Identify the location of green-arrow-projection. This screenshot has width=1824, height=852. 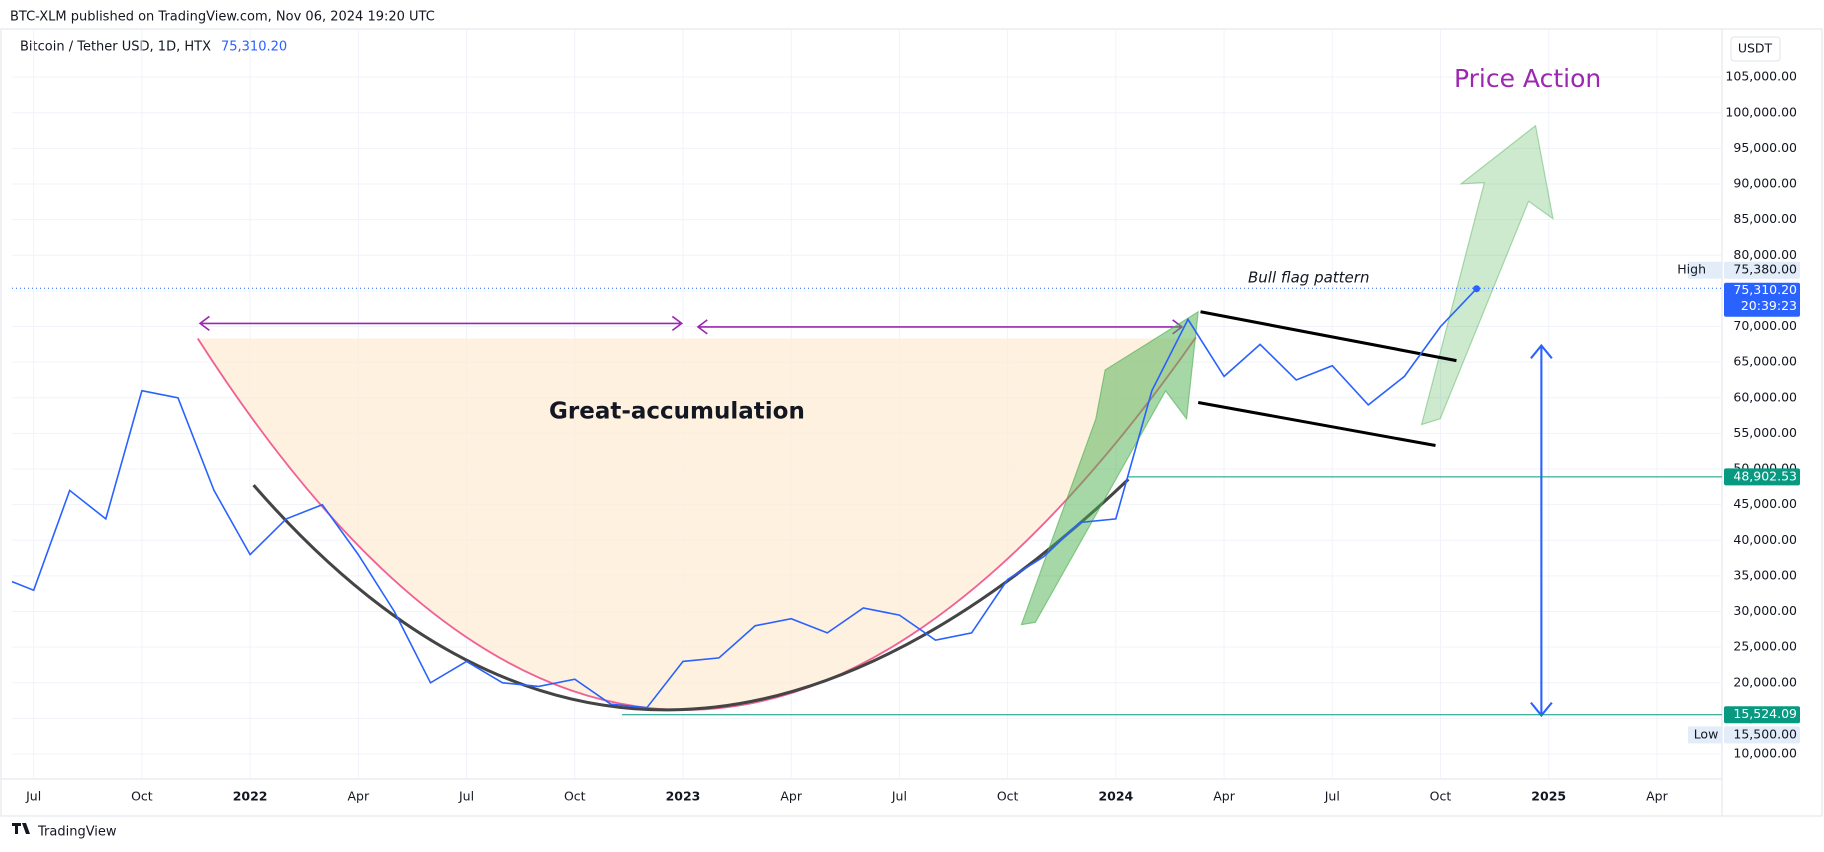
(1487, 275).